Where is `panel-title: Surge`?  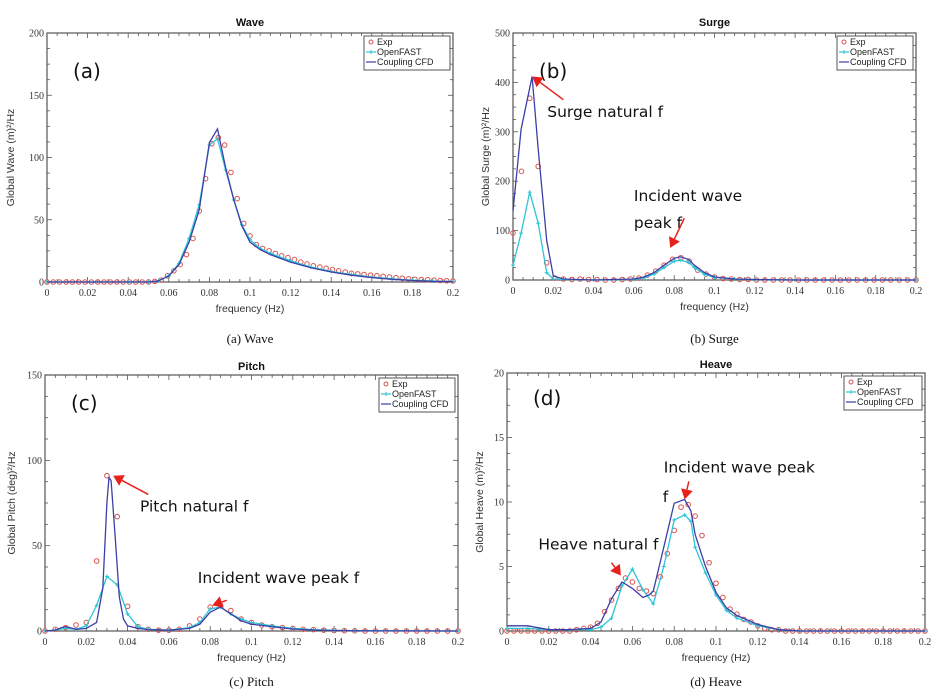
panel-title: Surge is located at coordinates (714, 23).